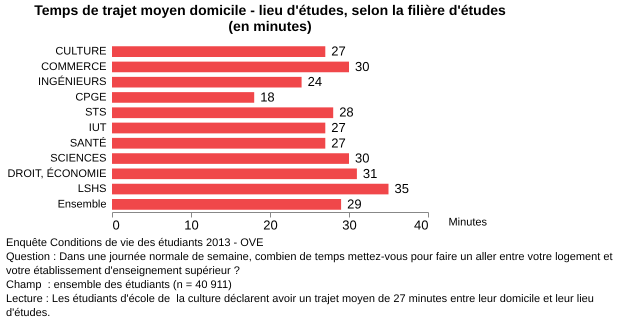 The image size is (627, 333). I want to click on x-axis-title: Minutes, so click(468, 222).